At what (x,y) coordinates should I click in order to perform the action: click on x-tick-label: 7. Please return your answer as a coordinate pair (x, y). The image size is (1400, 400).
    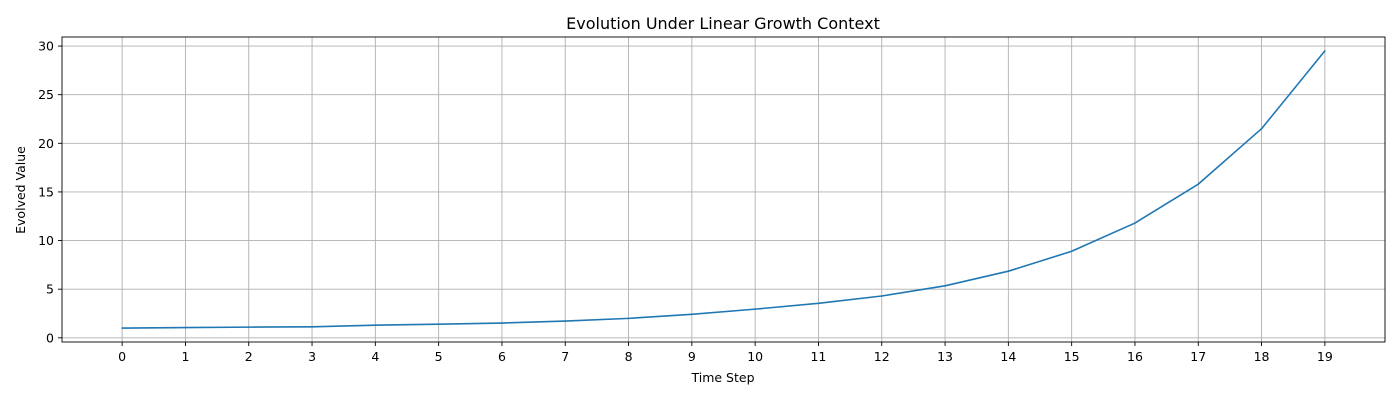
    Looking at the image, I should click on (565, 356).